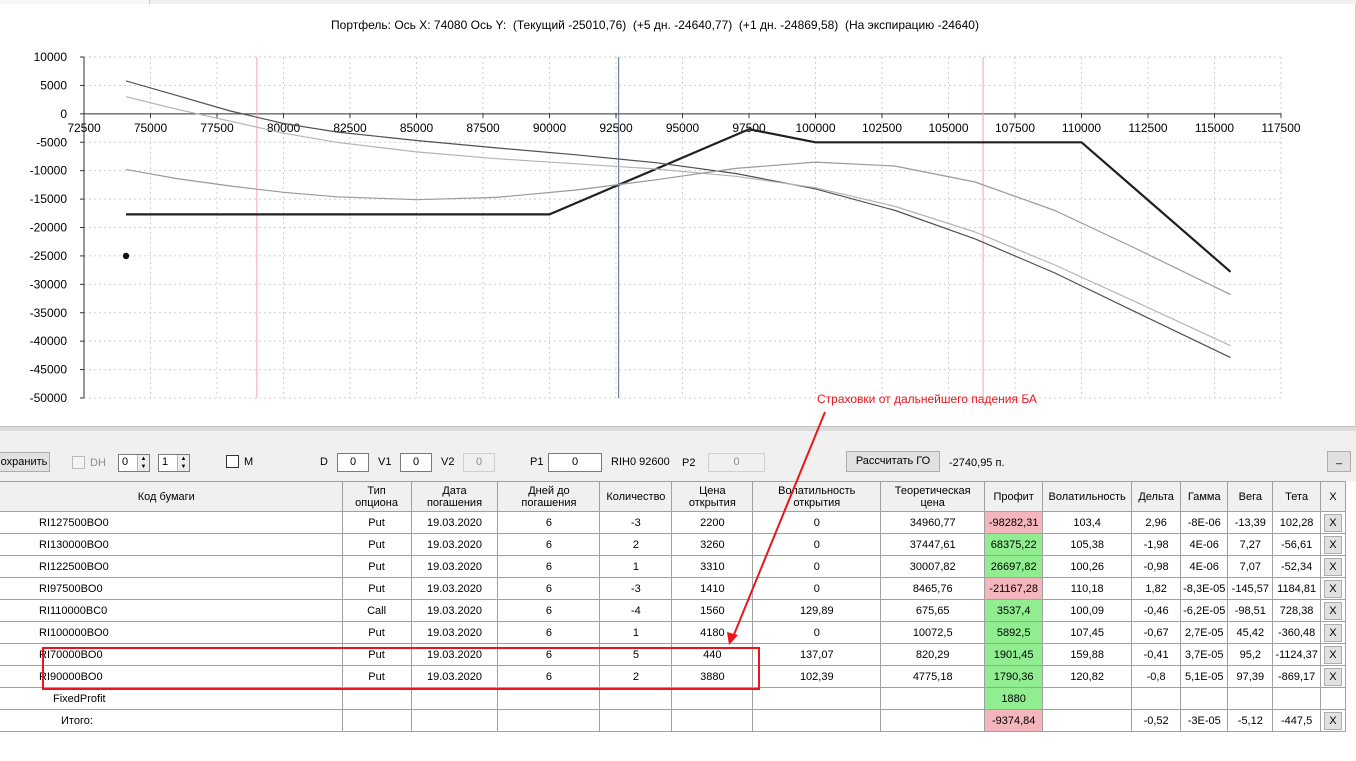 The image size is (1356, 761). Describe the element at coordinates (1250, 496) in the screenshot. I see `column-header: Вега` at that location.